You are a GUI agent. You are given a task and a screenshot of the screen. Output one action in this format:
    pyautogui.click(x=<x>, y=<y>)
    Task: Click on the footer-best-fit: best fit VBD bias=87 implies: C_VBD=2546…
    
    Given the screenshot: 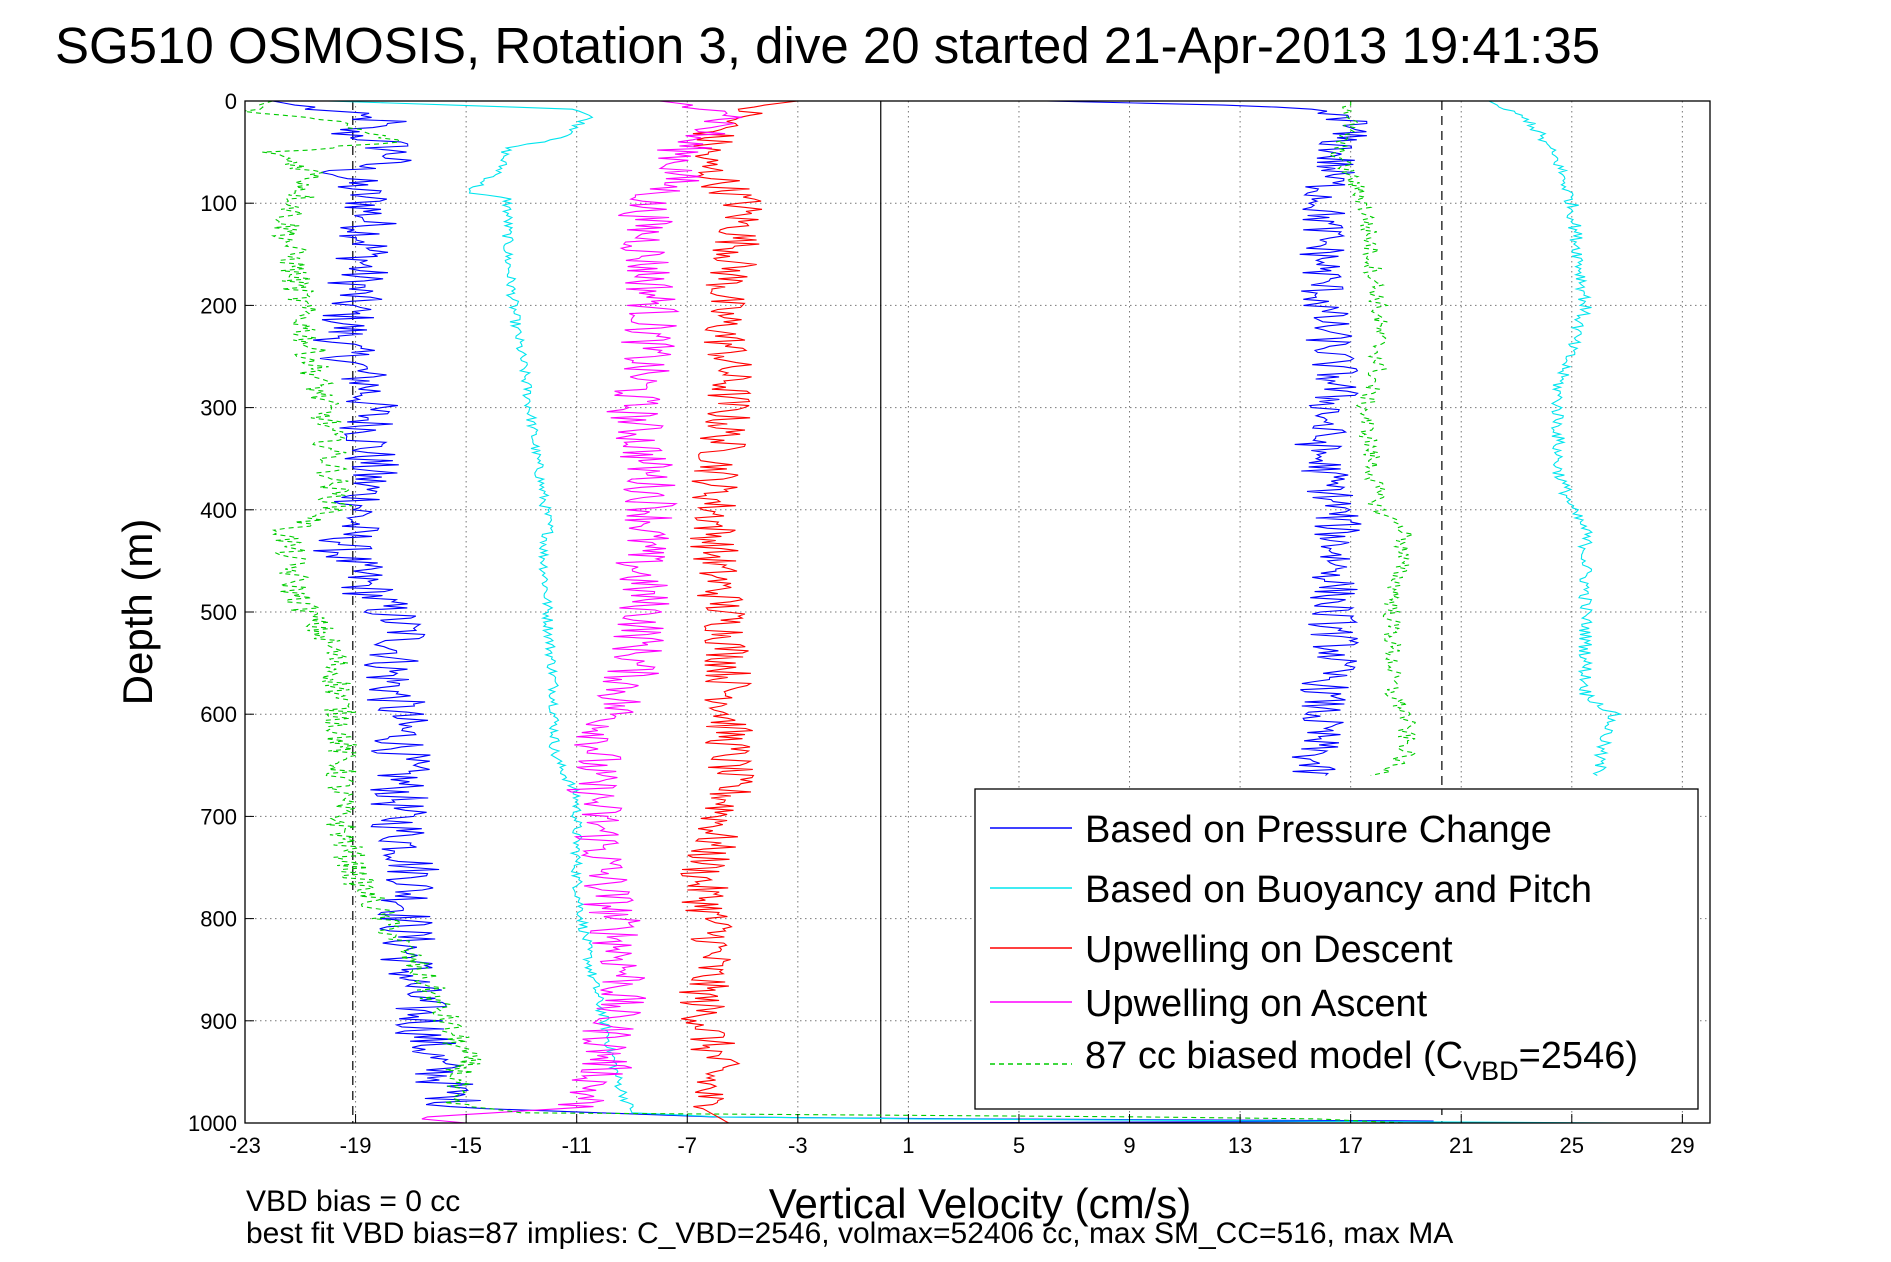 What is the action you would take?
    pyautogui.click(x=849, y=1233)
    